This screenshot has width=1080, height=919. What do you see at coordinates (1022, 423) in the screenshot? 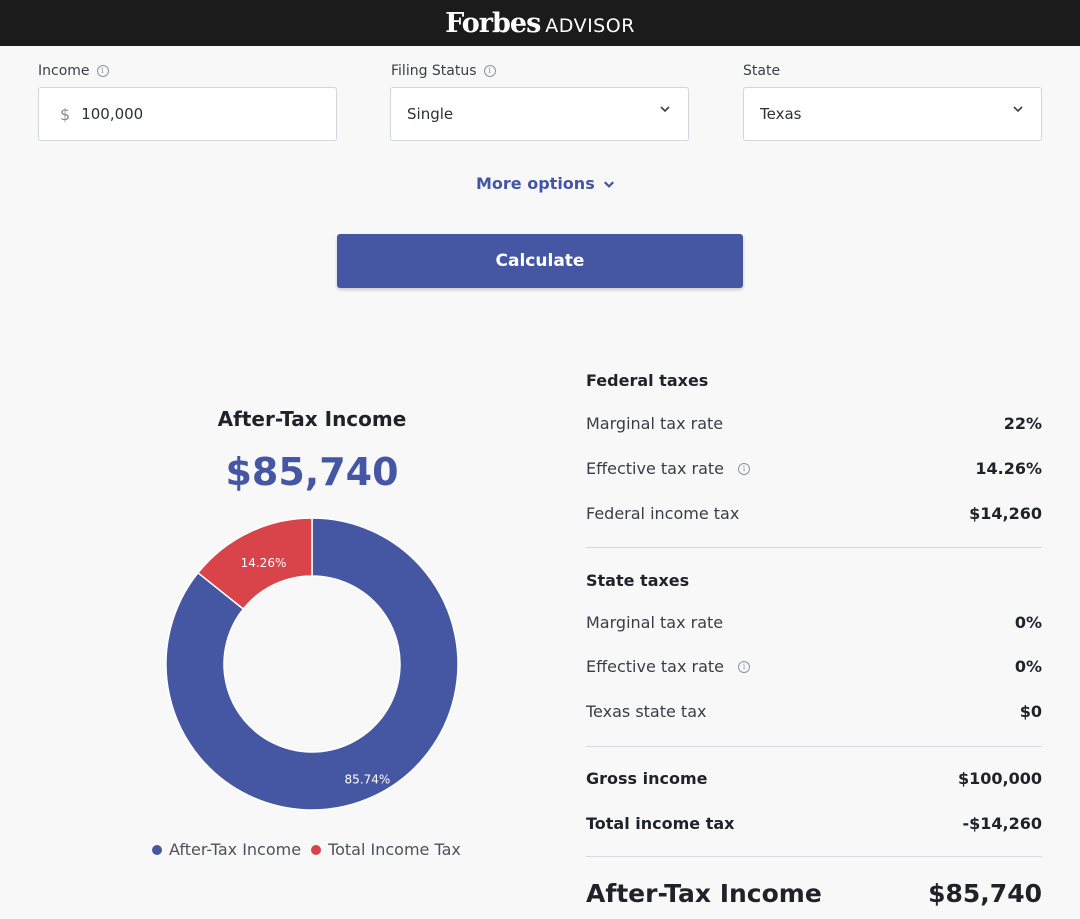
I see `row-value: 22%` at bounding box center [1022, 423].